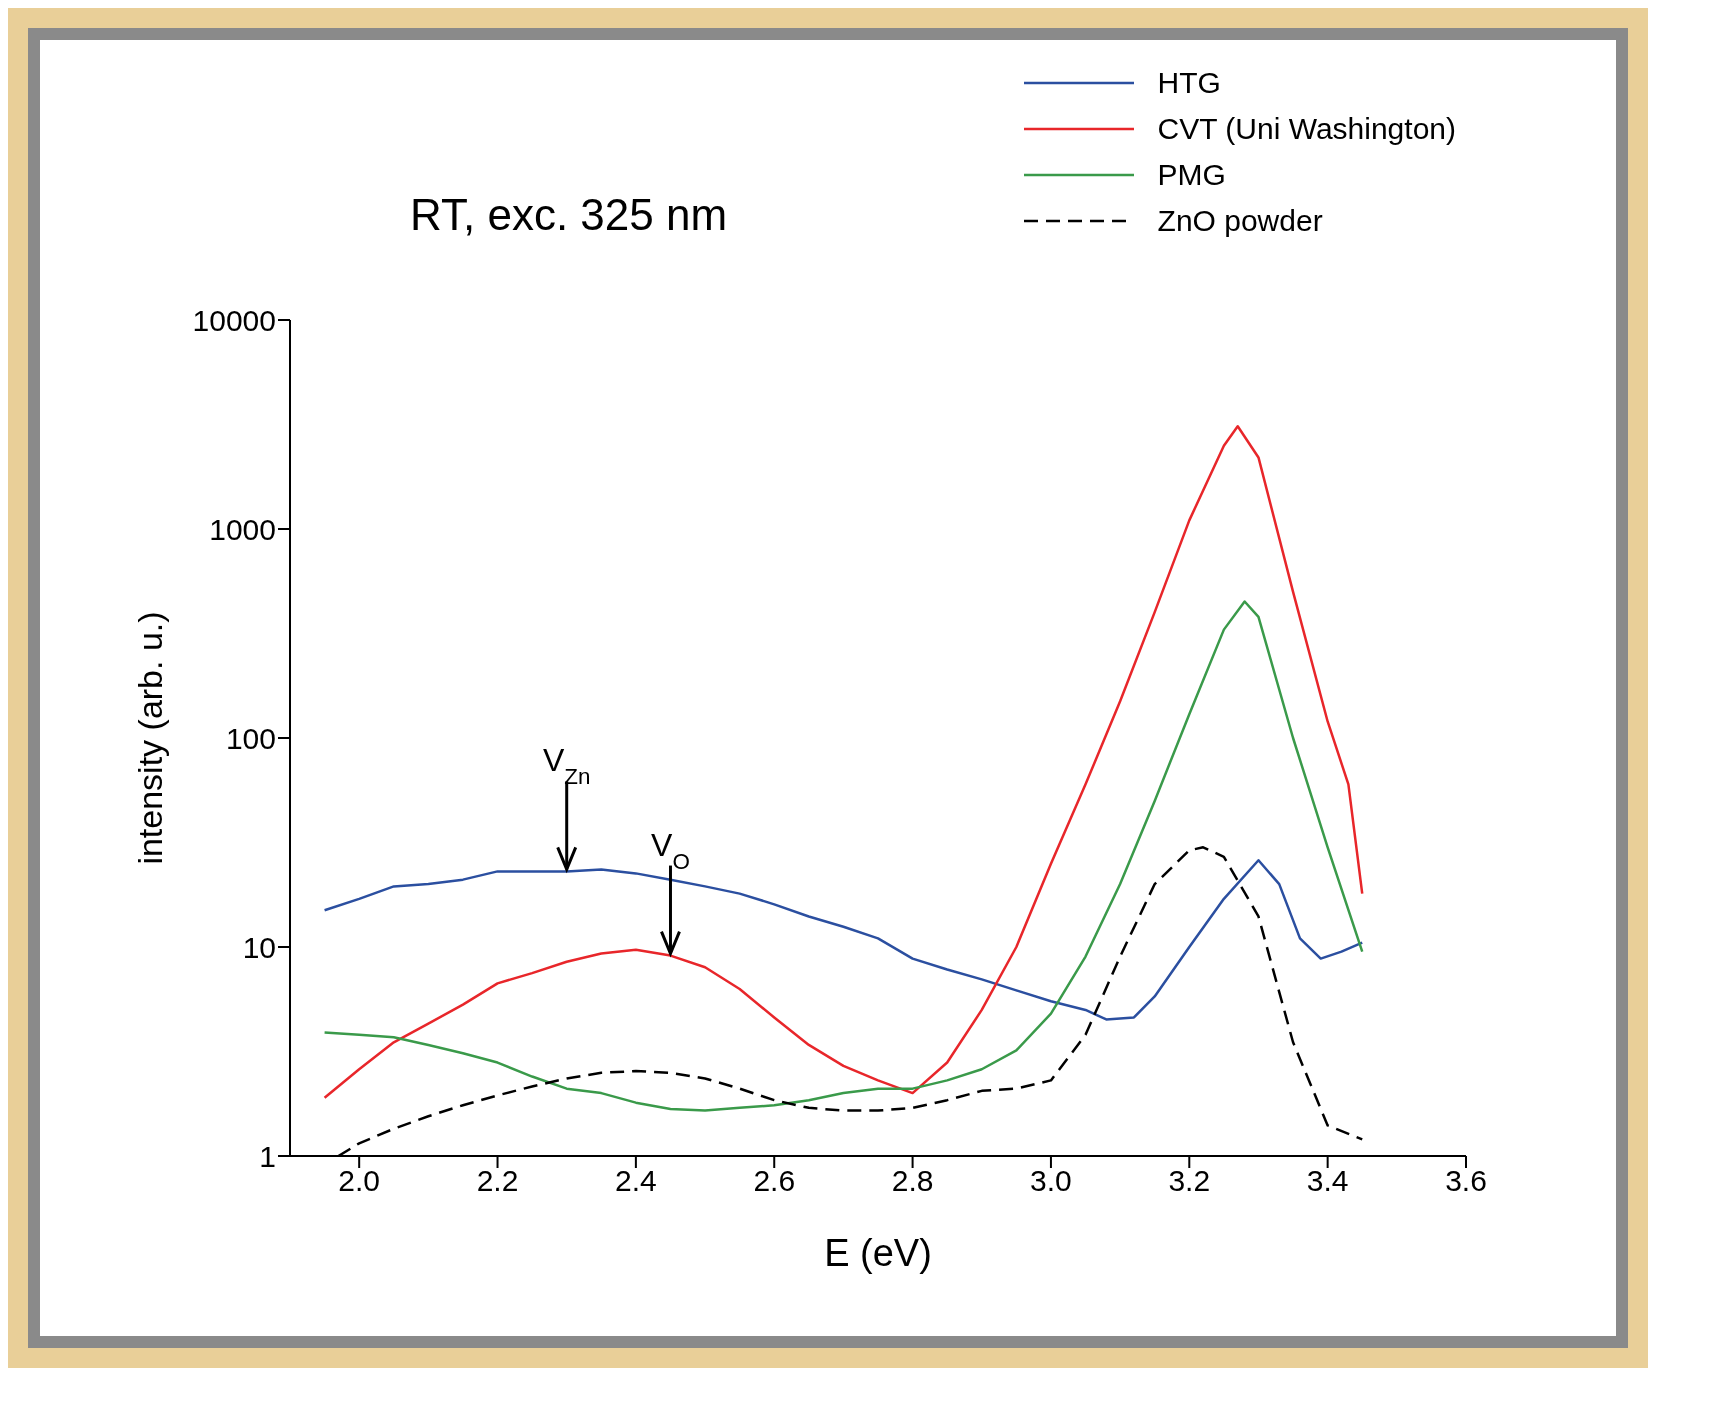  What do you see at coordinates (497, 1181) in the screenshot?
I see `x-tick-label: 2.2` at bounding box center [497, 1181].